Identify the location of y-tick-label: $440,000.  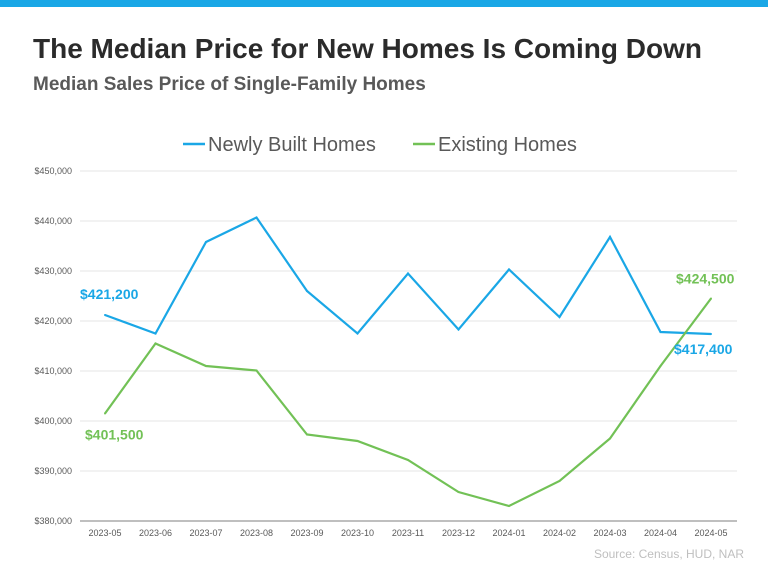
(53, 221).